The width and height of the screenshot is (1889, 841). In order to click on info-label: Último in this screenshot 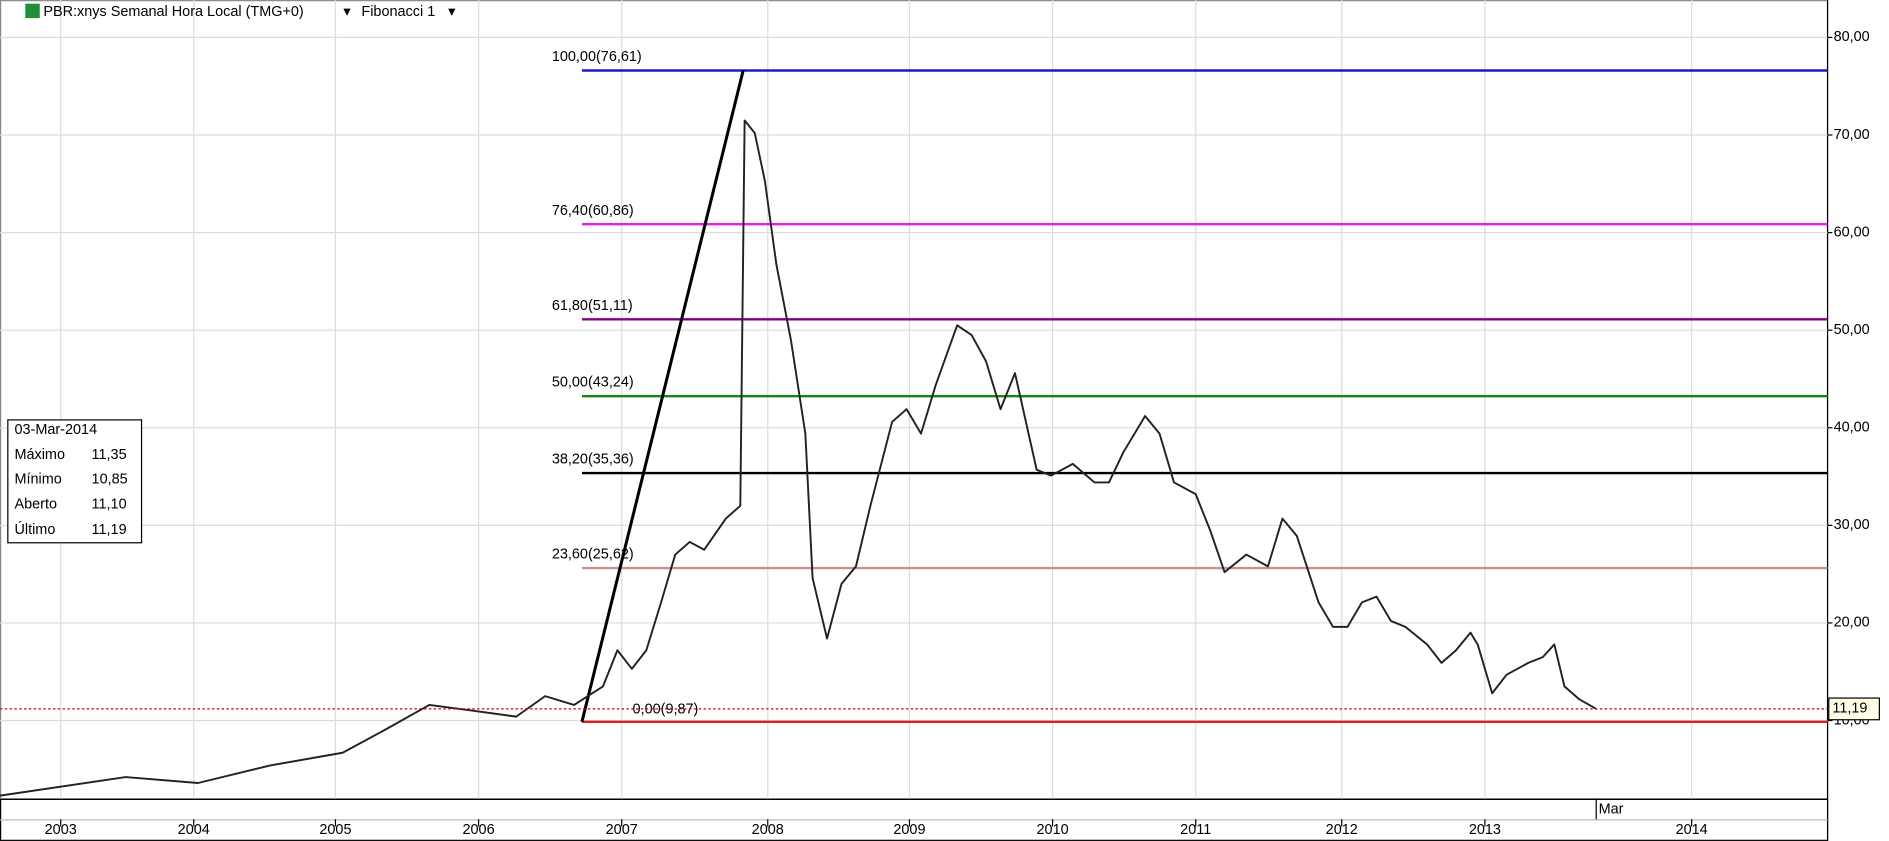, I will do `click(34, 529)`.